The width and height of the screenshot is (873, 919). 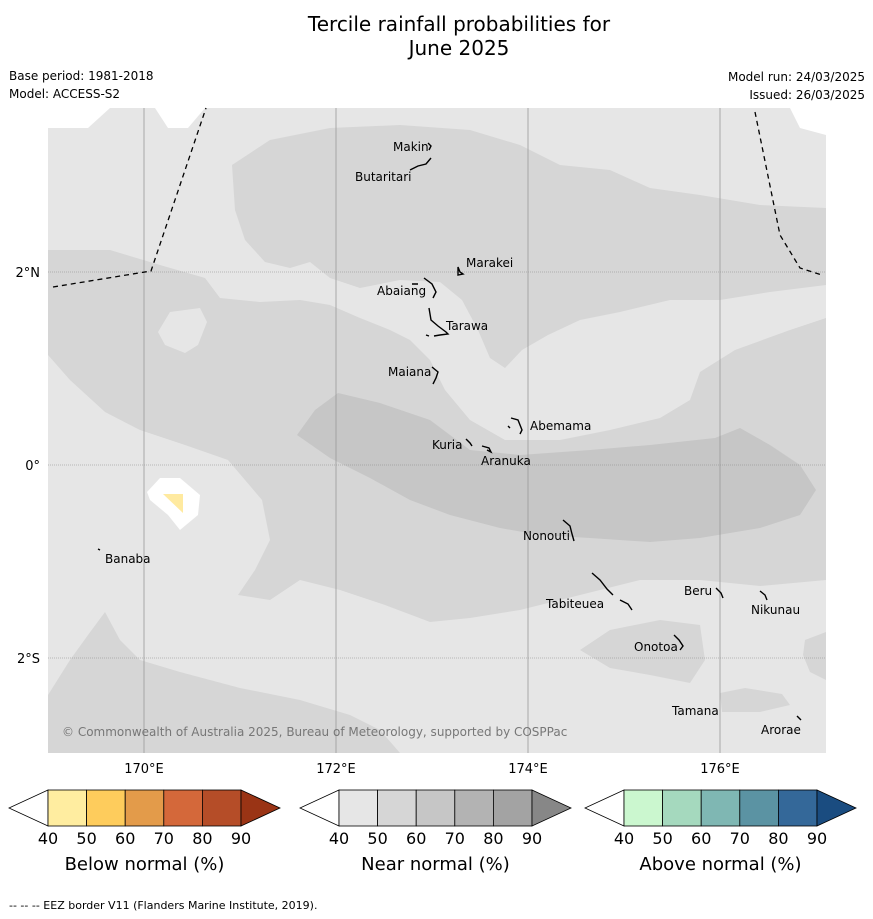 I want to click on place-label: Aranuka, so click(x=506, y=461).